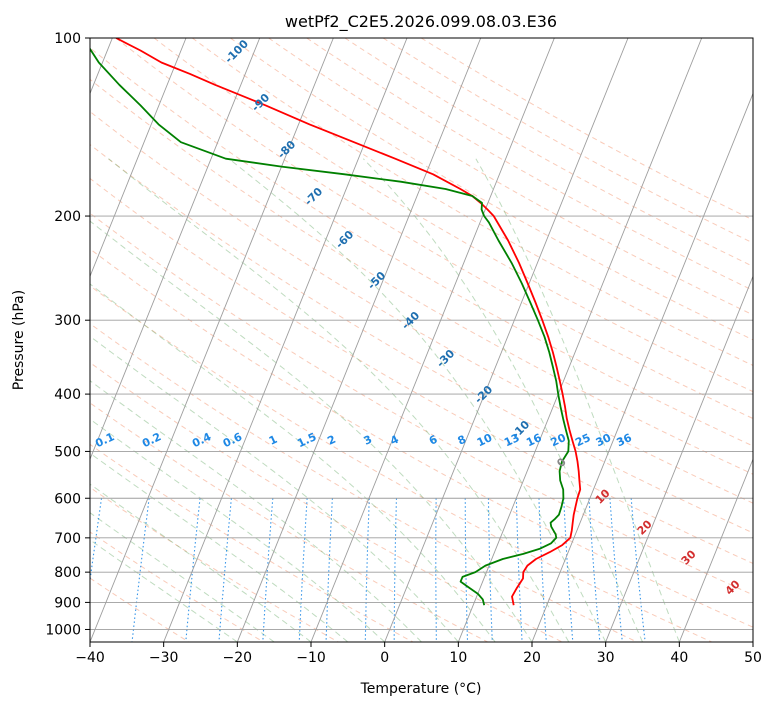  Describe the element at coordinates (313, 196) in the screenshot. I see `isotherm-label: -70` at that location.